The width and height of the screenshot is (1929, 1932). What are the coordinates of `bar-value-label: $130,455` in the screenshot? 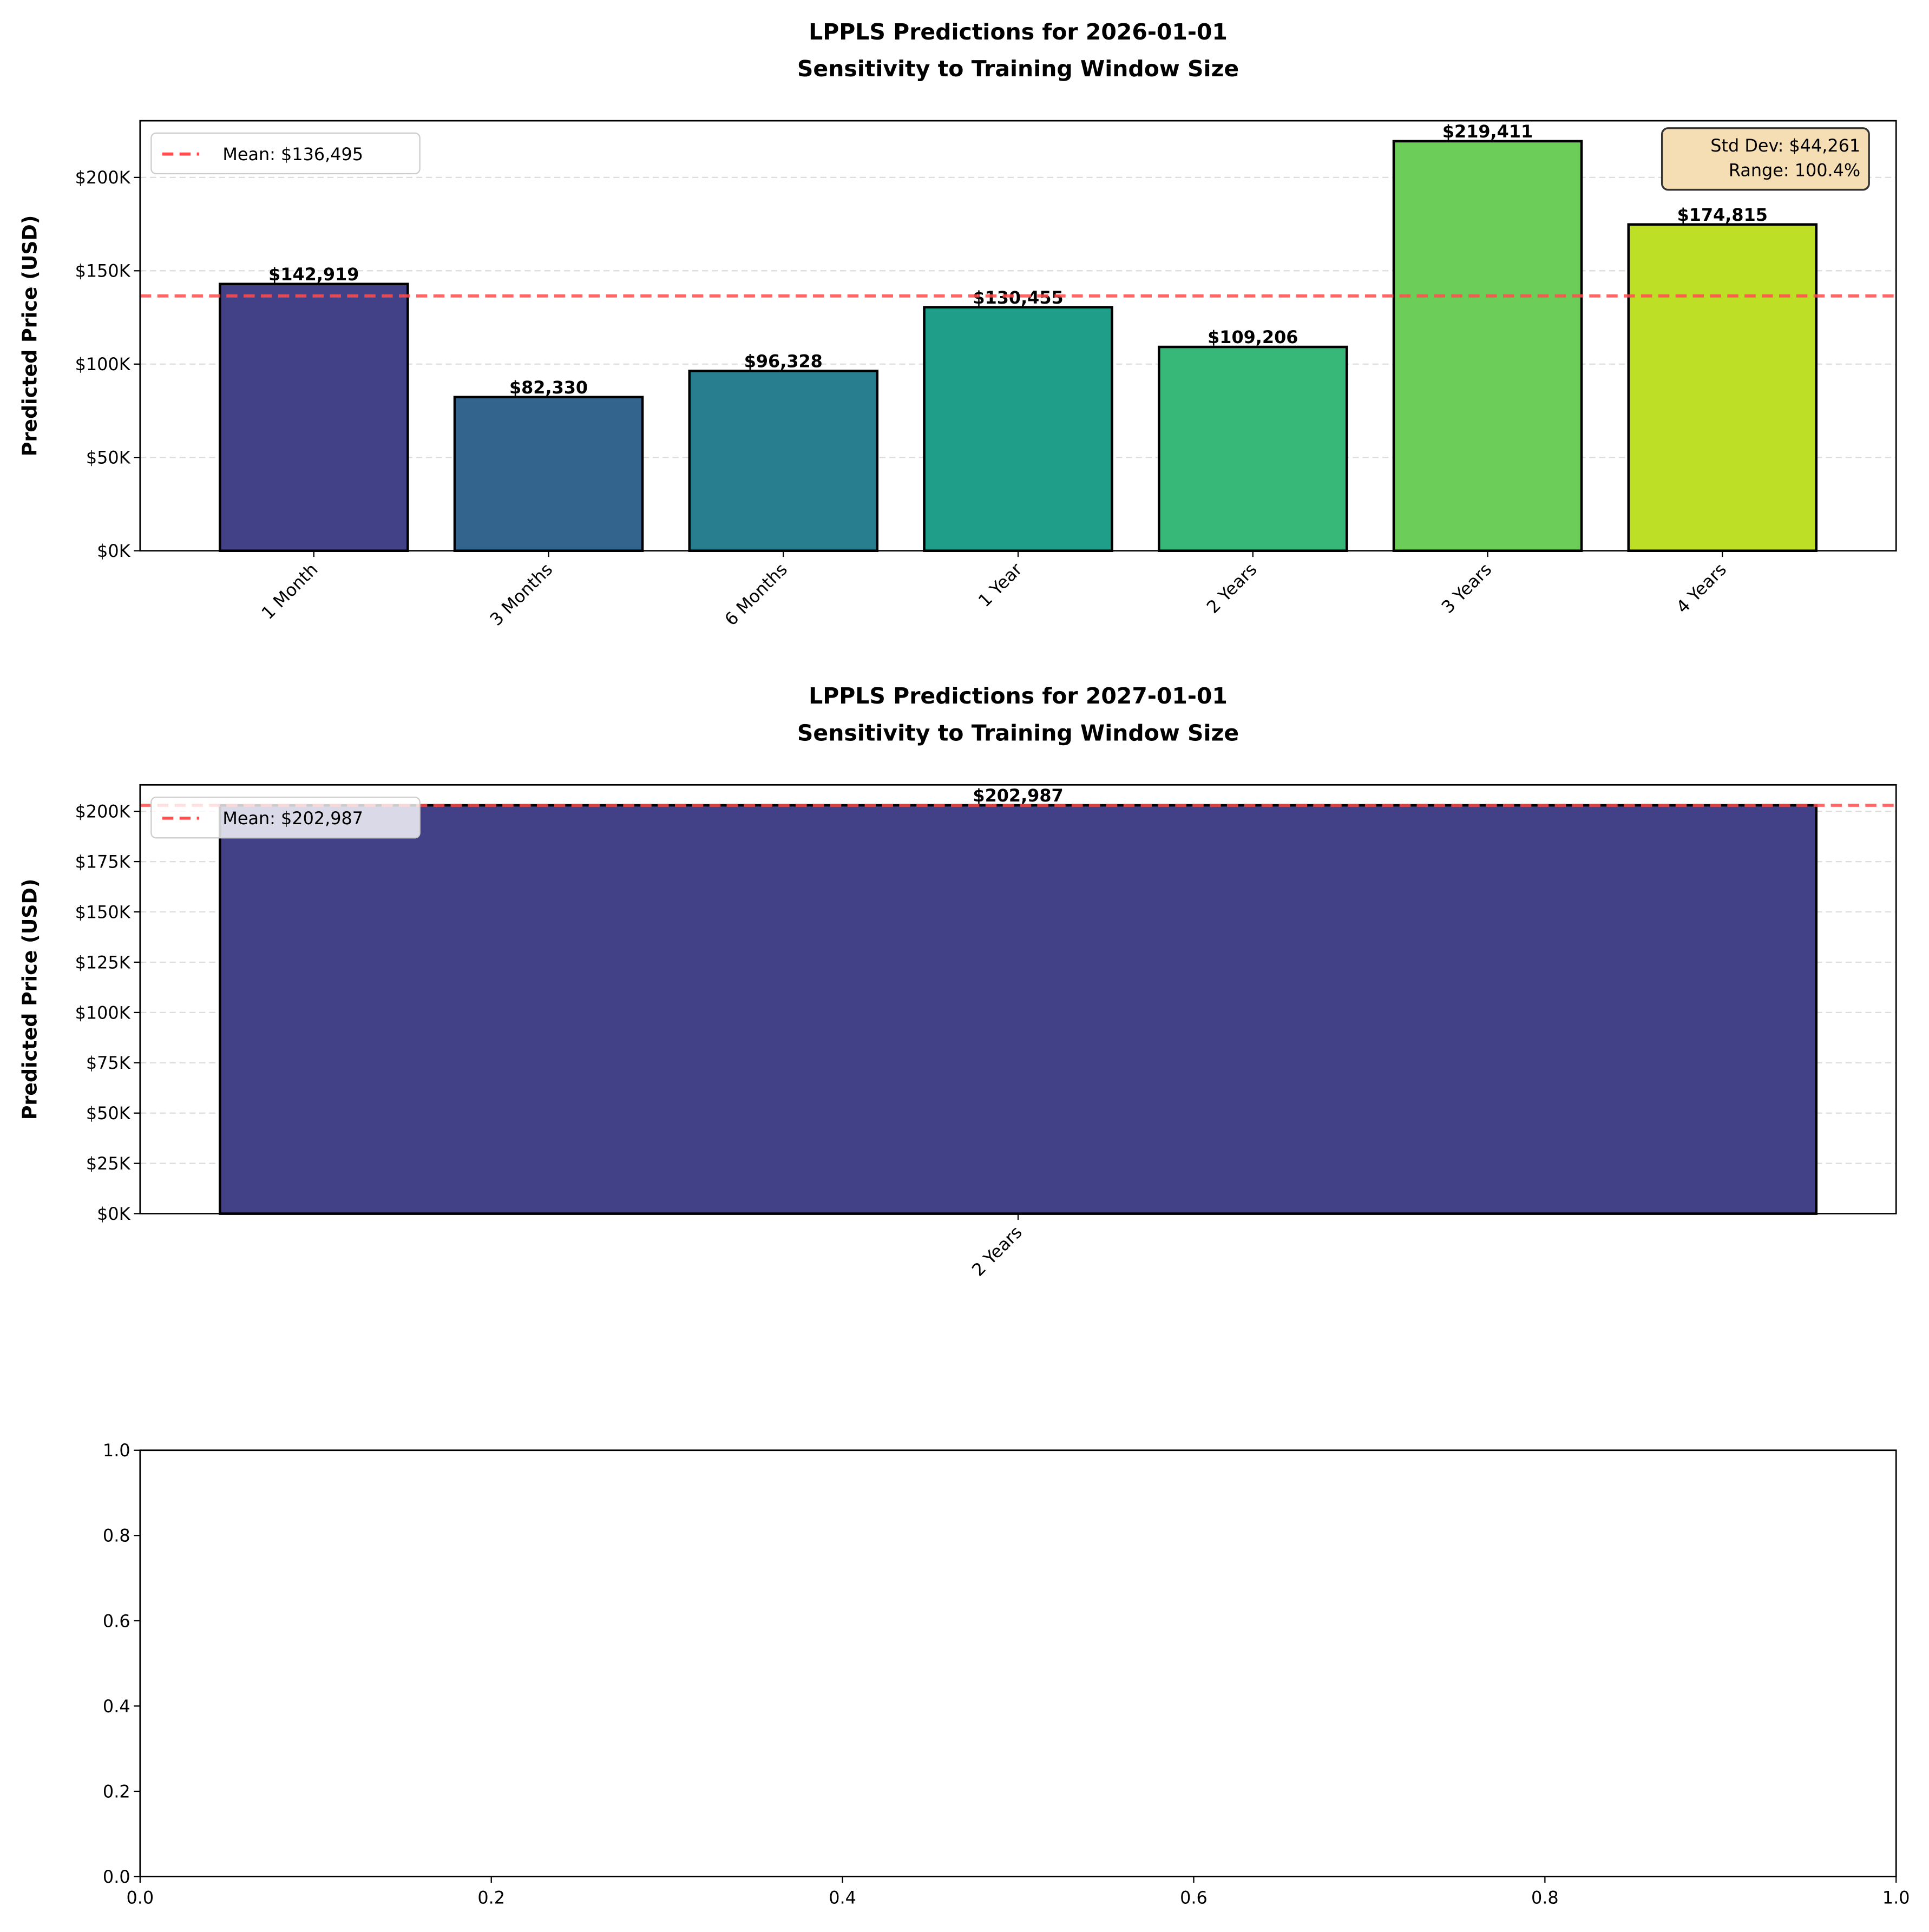 It's located at (1018, 297).